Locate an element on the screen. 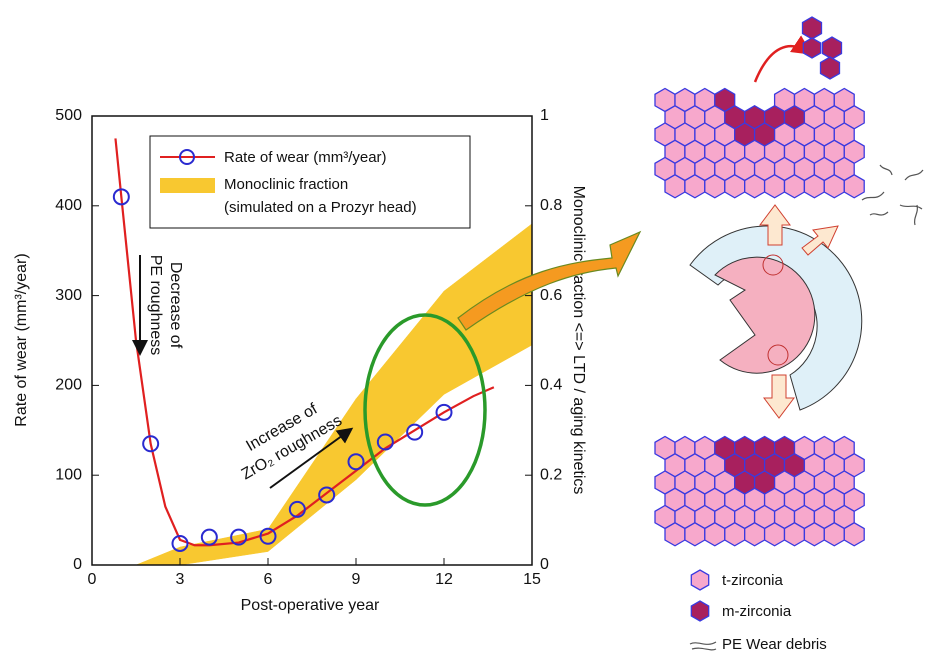 This screenshot has width=933, height=659. diagram-legend: PE Wear debris is located at coordinates (774, 644).